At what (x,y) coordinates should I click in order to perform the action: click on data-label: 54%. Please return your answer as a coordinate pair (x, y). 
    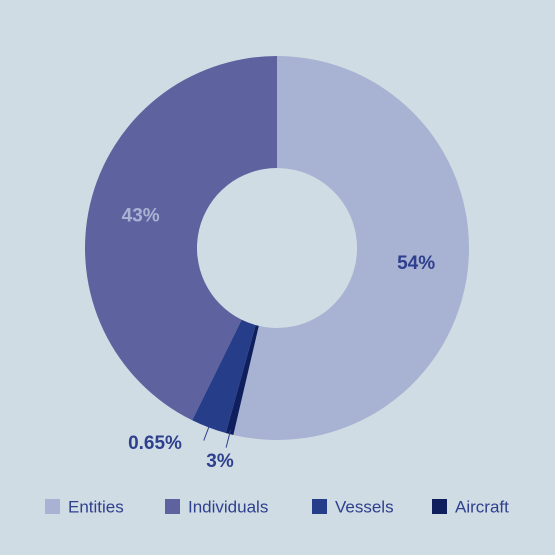
    Looking at the image, I should click on (416, 263).